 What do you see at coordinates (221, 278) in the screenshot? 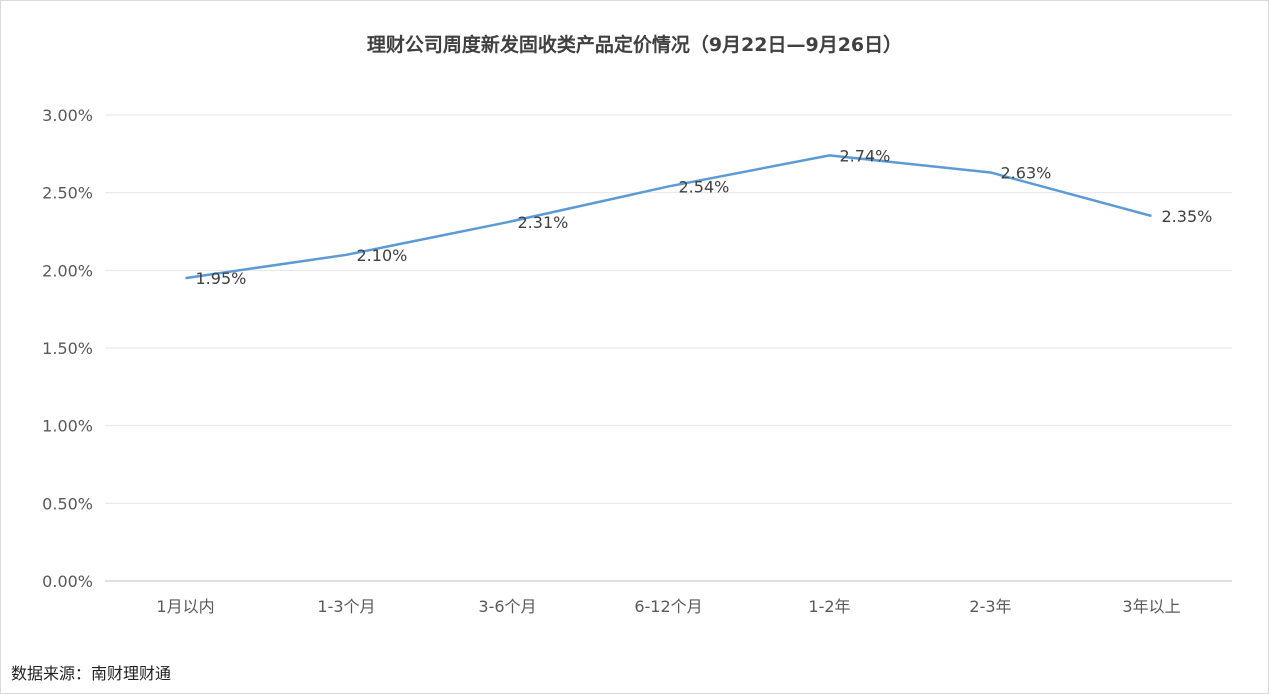
I see `data-label: 1.95%` at bounding box center [221, 278].